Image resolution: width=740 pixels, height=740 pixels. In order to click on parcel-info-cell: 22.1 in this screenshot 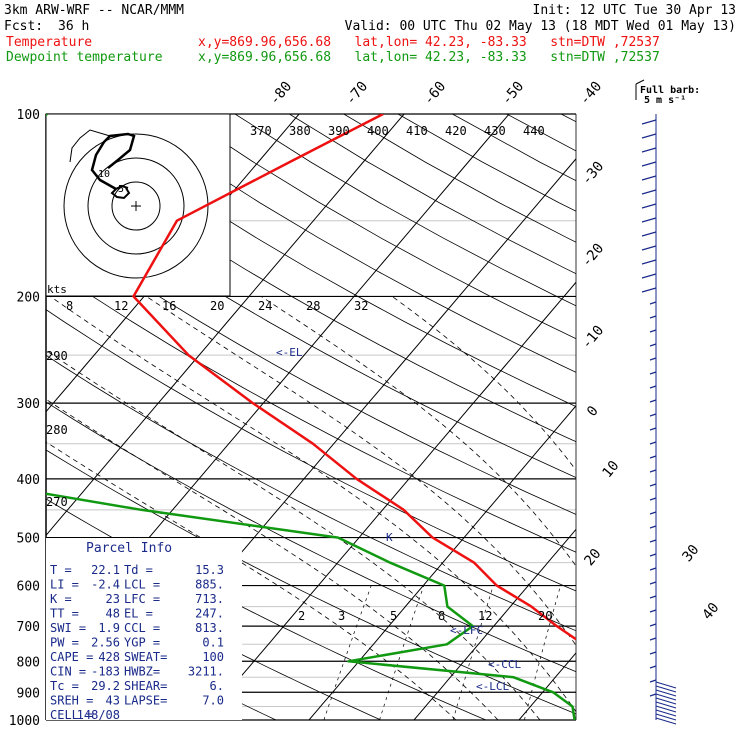, I will do `click(105, 570)`.